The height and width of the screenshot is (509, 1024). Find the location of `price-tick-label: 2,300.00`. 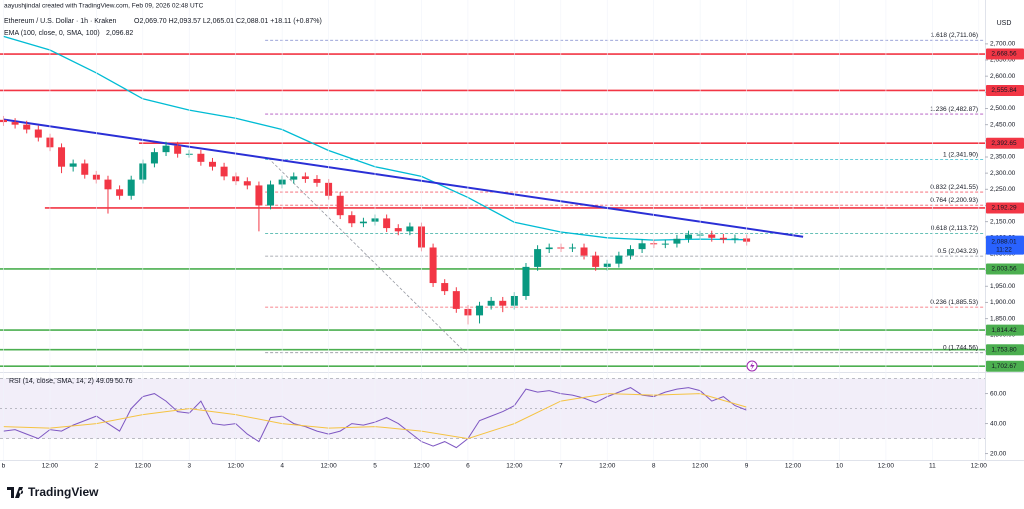

price-tick-label: 2,300.00 is located at coordinates (1003, 173).